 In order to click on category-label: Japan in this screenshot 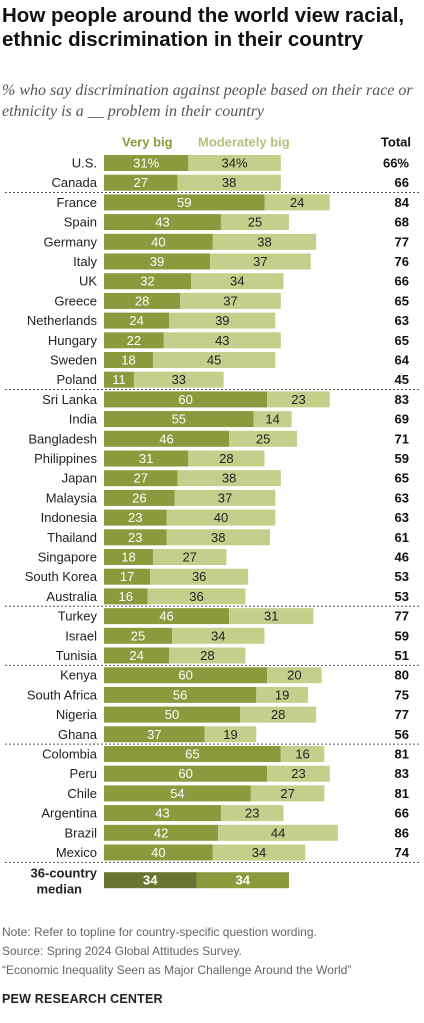, I will do `click(79, 478)`.